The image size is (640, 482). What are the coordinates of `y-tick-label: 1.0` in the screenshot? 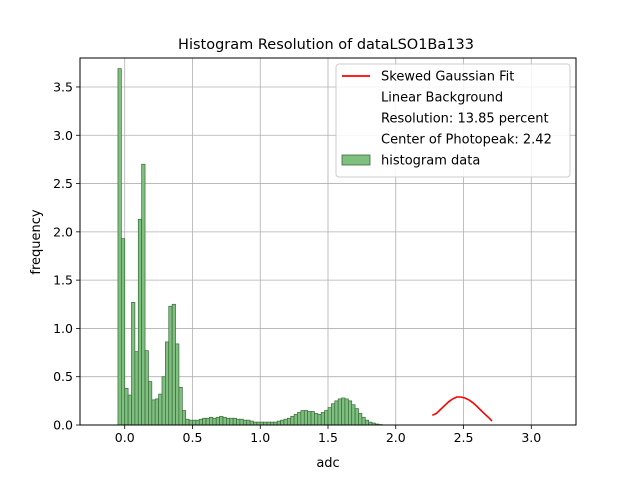 It's located at (63, 328).